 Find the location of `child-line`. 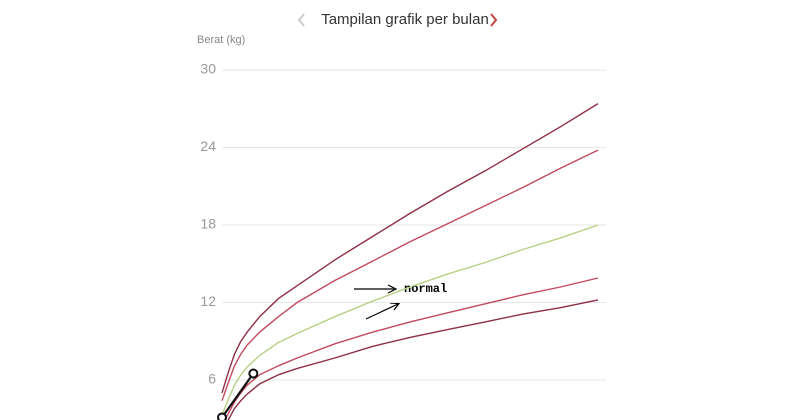

child-line is located at coordinates (238, 395).